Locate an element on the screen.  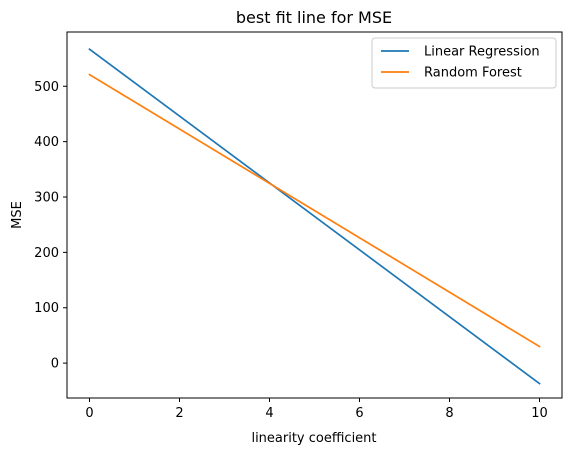
y-axis: 0 100 200 300 400 500 is located at coordinates (50, 226).